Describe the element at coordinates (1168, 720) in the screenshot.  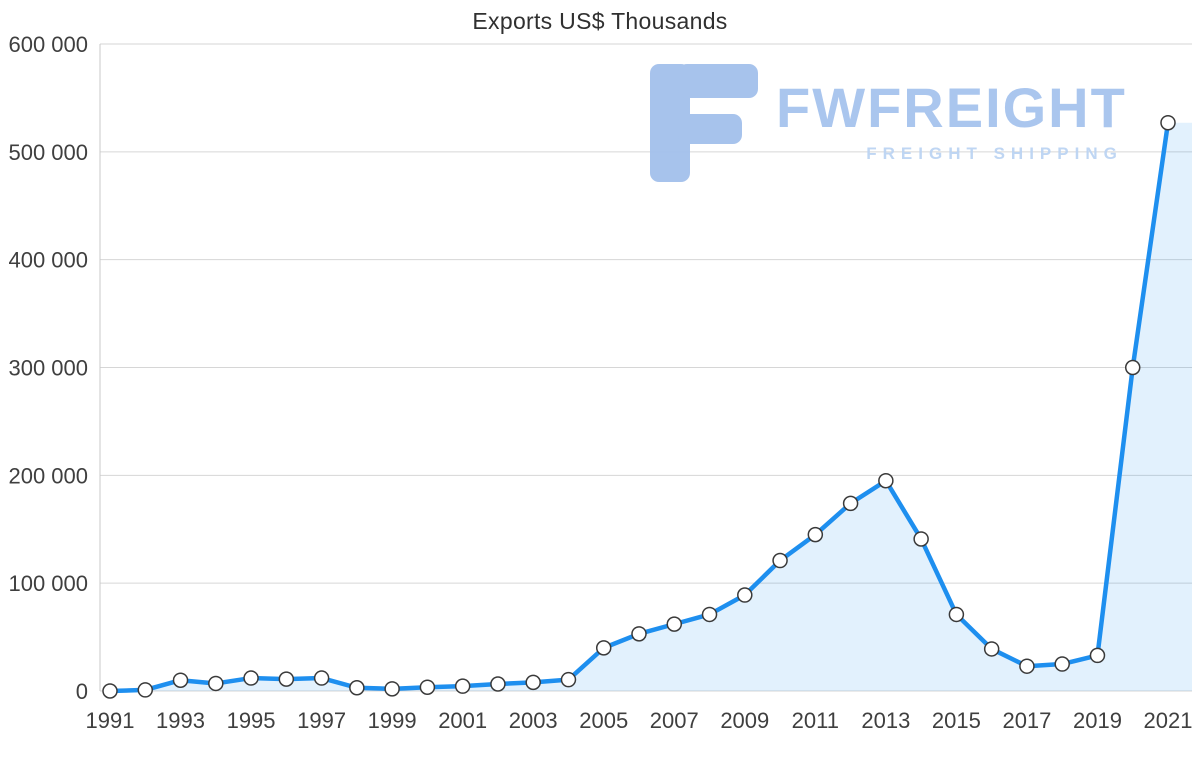
I see `x-axis-tick-label: 2021` at that location.